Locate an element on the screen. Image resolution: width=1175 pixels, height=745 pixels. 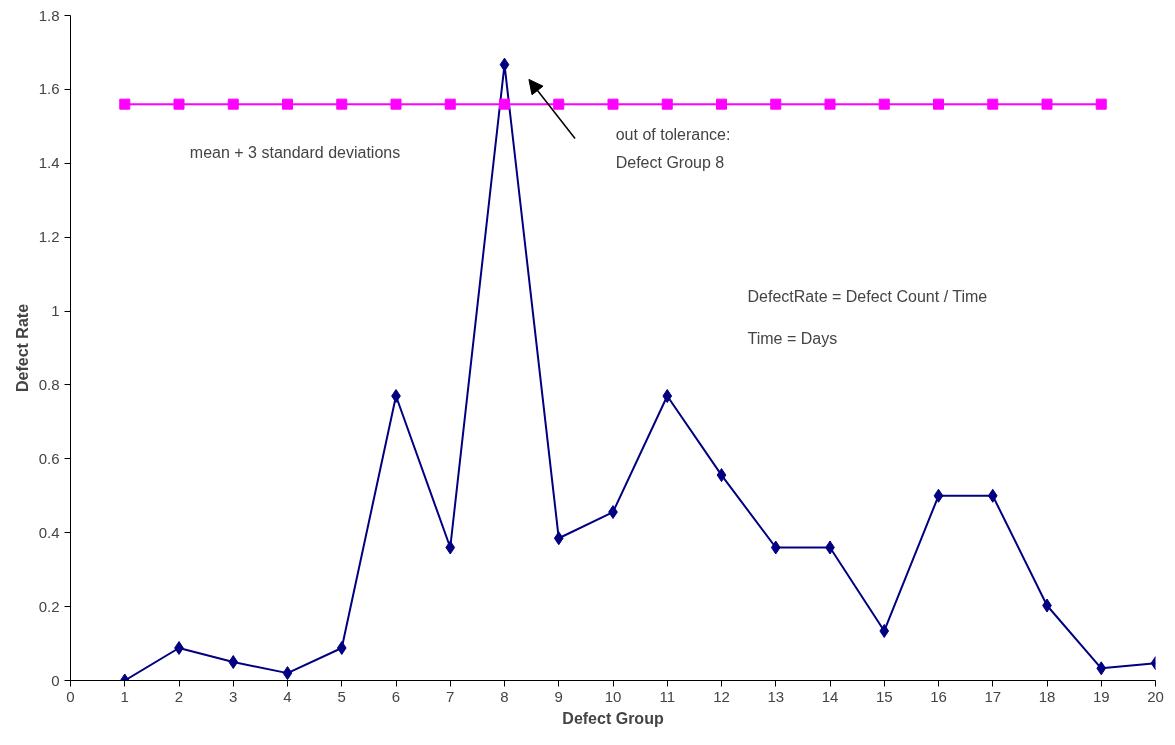
y-tick-label: 1.2 is located at coordinates (49, 237).